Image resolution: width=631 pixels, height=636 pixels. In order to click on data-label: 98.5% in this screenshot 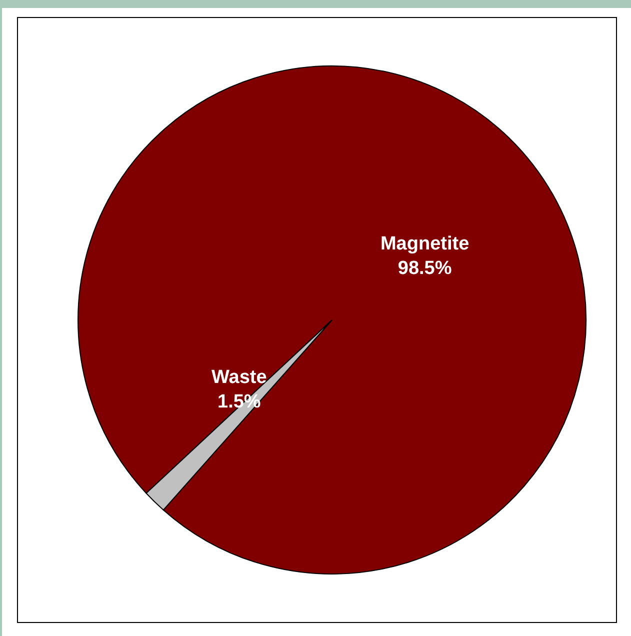, I will do `click(425, 269)`.